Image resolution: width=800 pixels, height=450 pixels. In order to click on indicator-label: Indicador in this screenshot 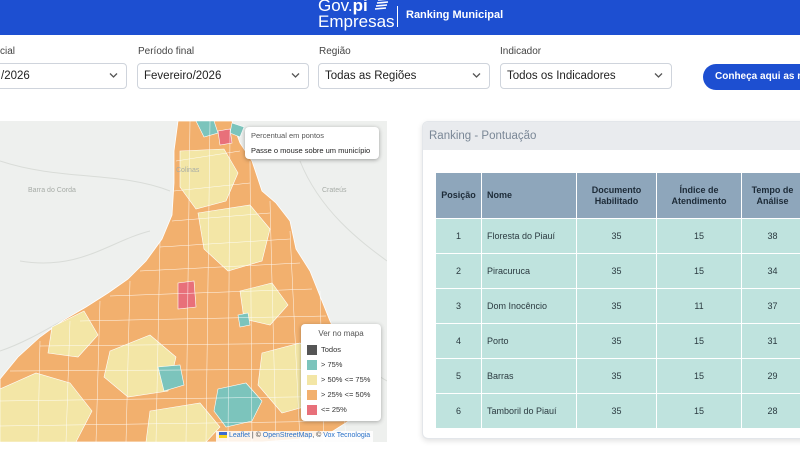, I will do `click(521, 51)`.